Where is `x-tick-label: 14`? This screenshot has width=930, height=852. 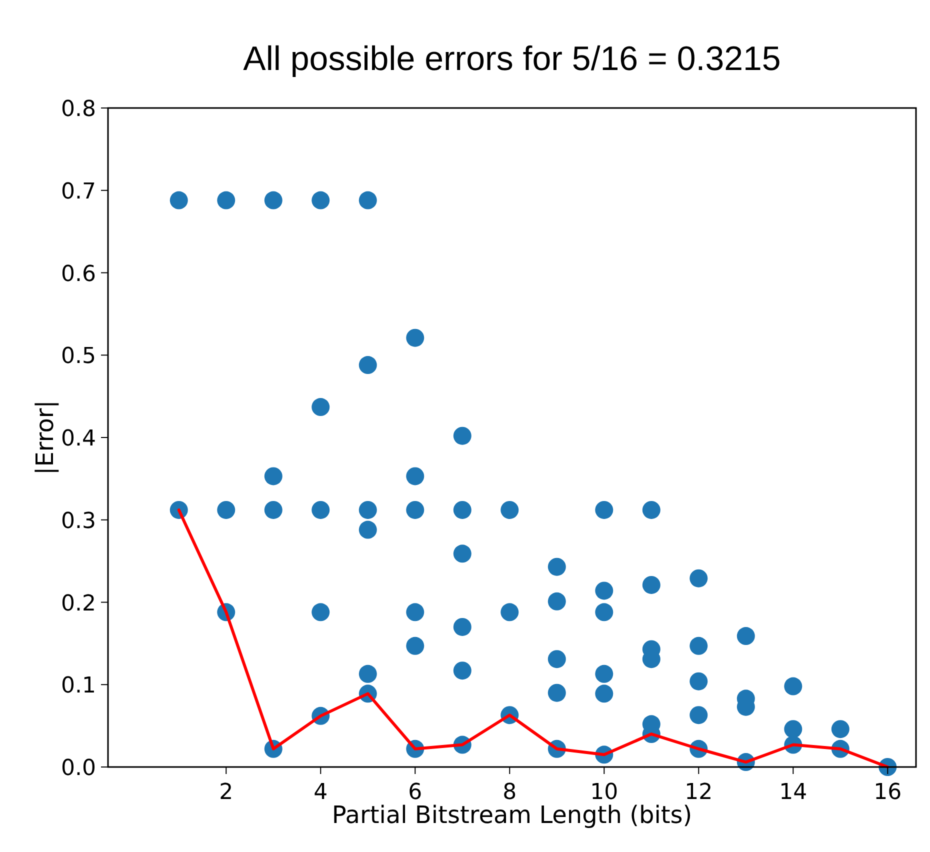
x-tick-label: 14 is located at coordinates (793, 792).